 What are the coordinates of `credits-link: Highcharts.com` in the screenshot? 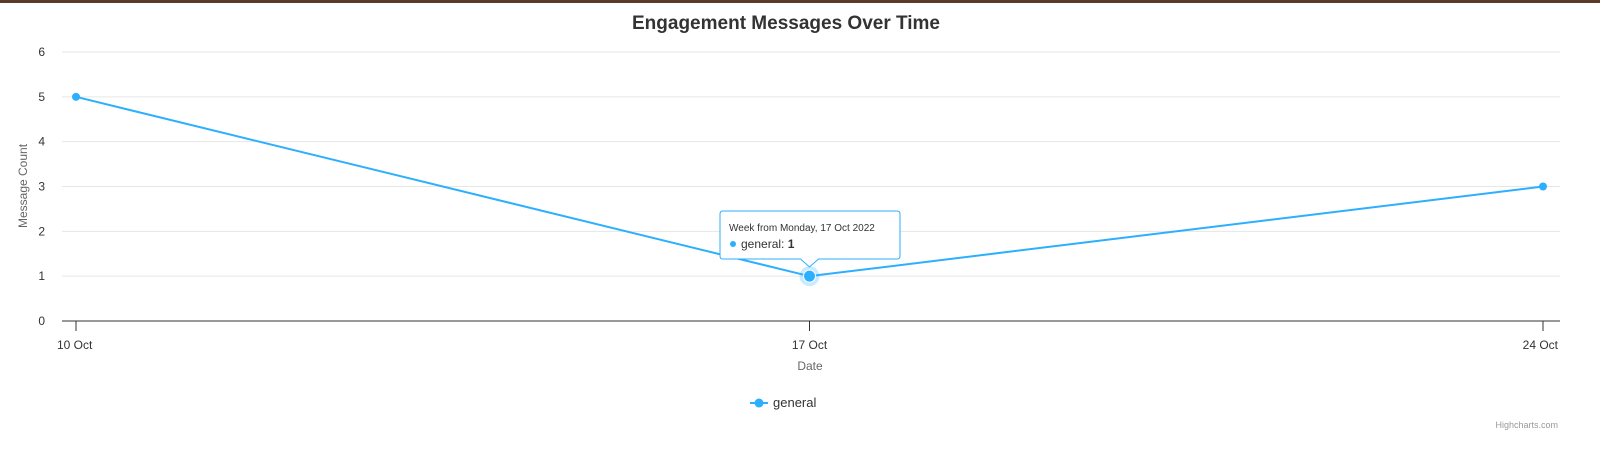 It's located at (1526, 425).